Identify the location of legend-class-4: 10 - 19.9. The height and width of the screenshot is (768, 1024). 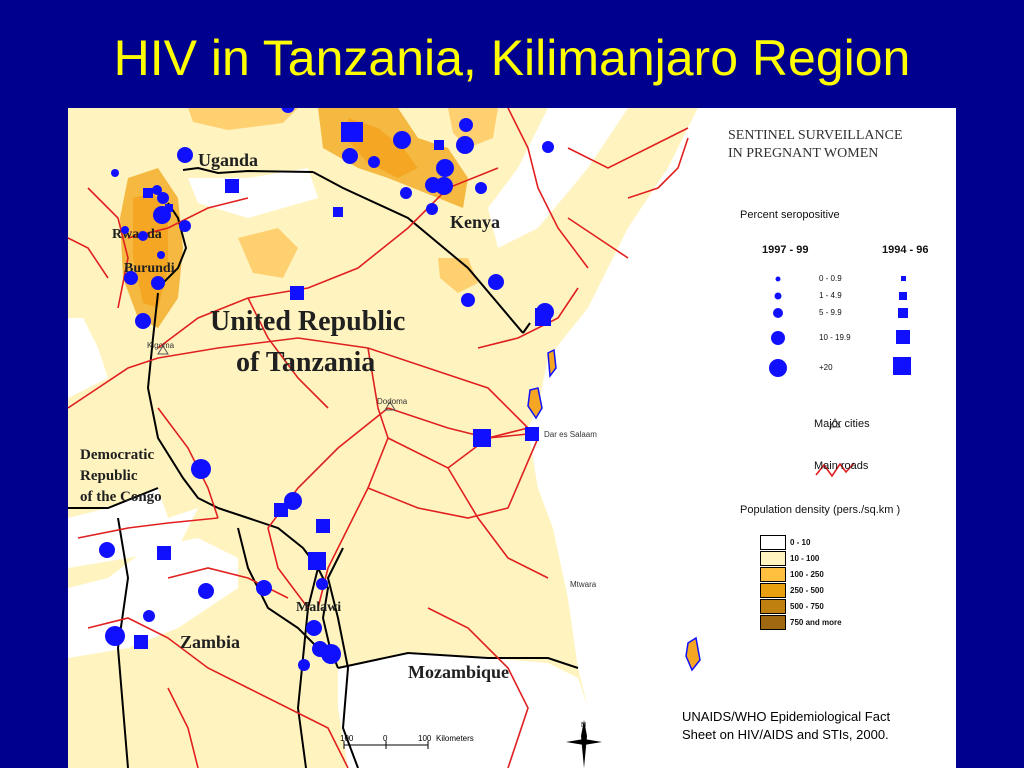
(835, 337).